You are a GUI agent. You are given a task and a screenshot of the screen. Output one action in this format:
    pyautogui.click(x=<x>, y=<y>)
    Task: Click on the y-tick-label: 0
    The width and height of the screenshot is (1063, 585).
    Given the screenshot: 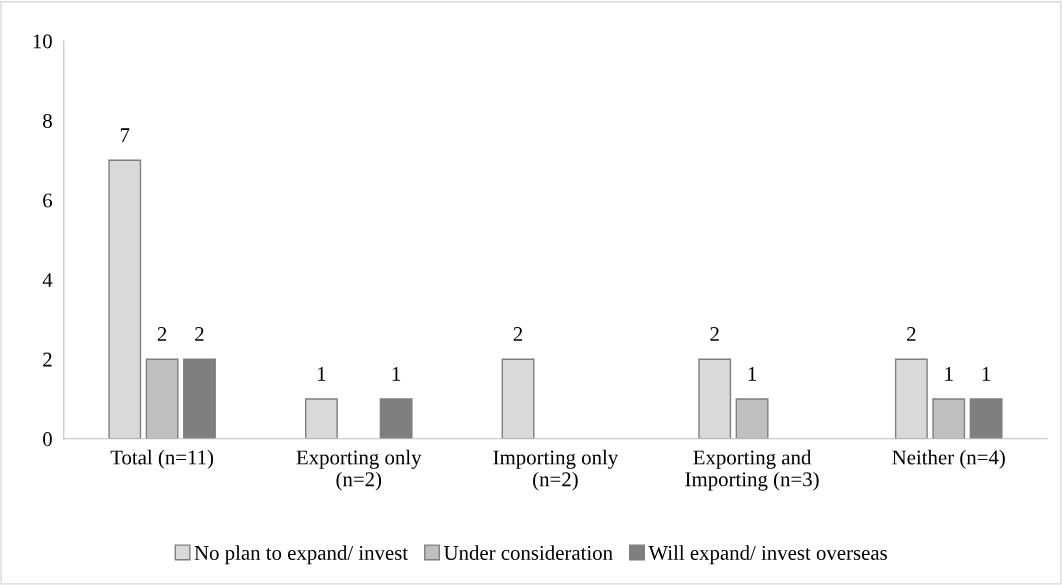 What is the action you would take?
    pyautogui.click(x=47, y=439)
    